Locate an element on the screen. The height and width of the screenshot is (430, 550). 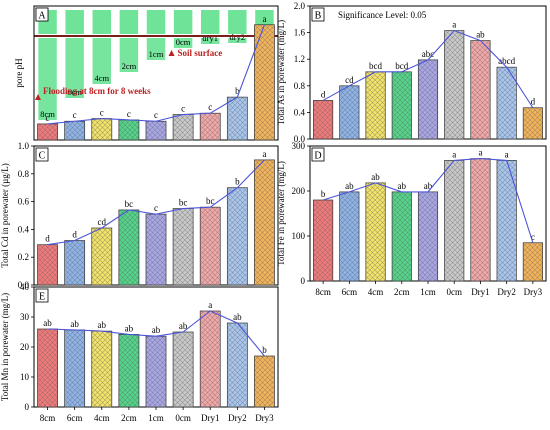
surface-marker-icon is located at coordinates (171, 53).